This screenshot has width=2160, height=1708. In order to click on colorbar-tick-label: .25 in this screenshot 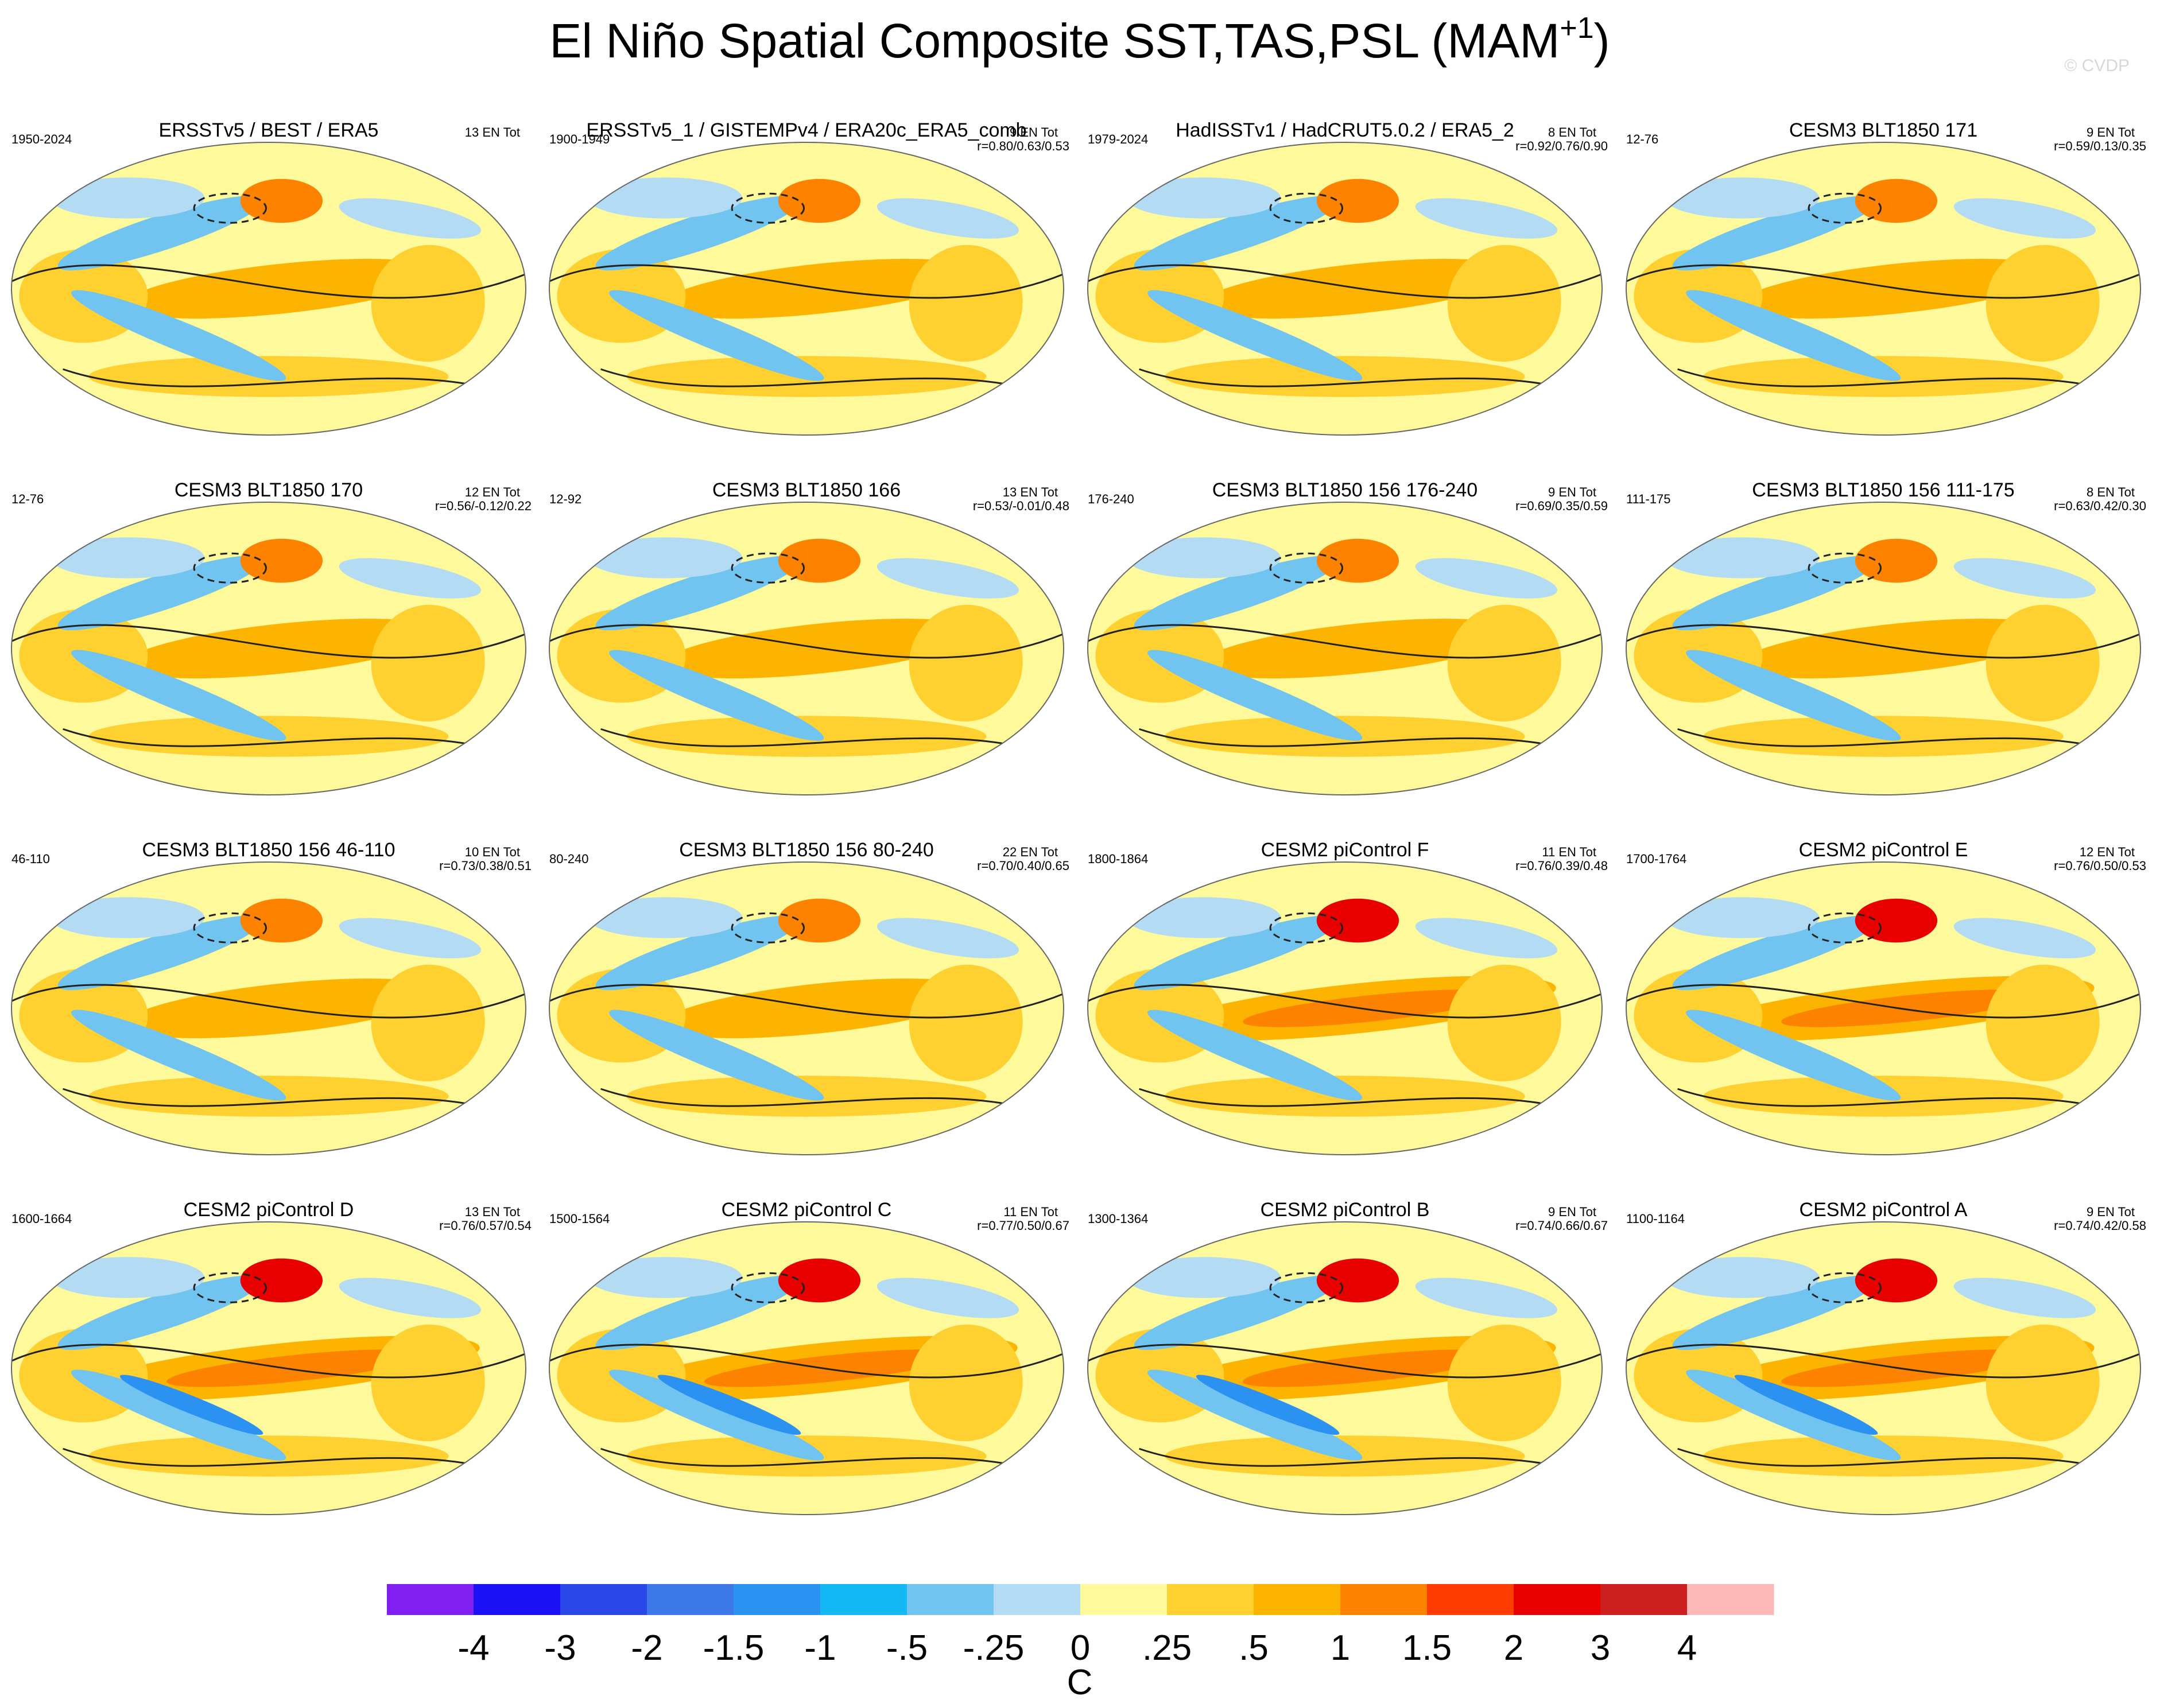, I will do `click(1167, 1648)`.